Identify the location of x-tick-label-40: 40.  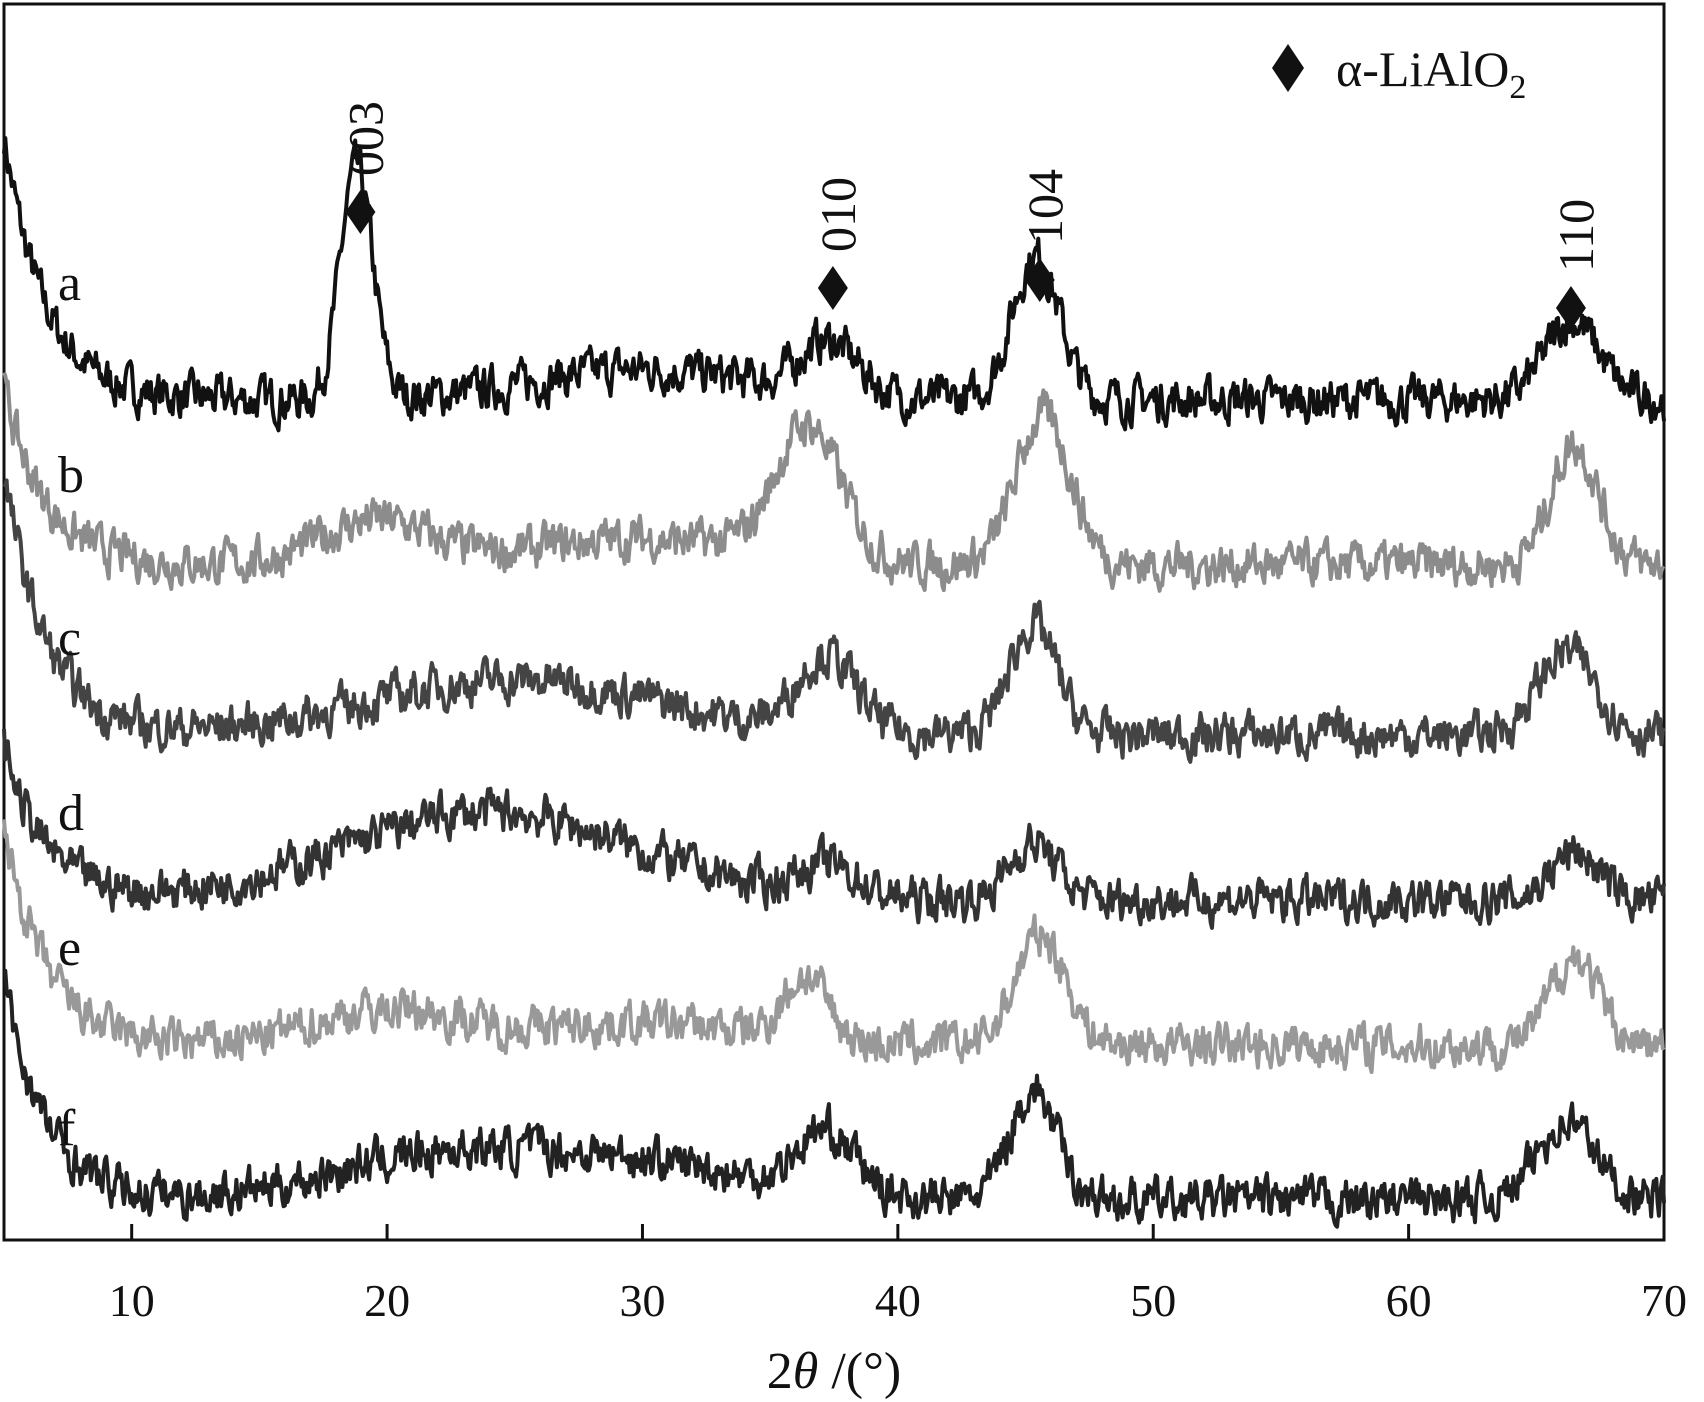
(898, 1300).